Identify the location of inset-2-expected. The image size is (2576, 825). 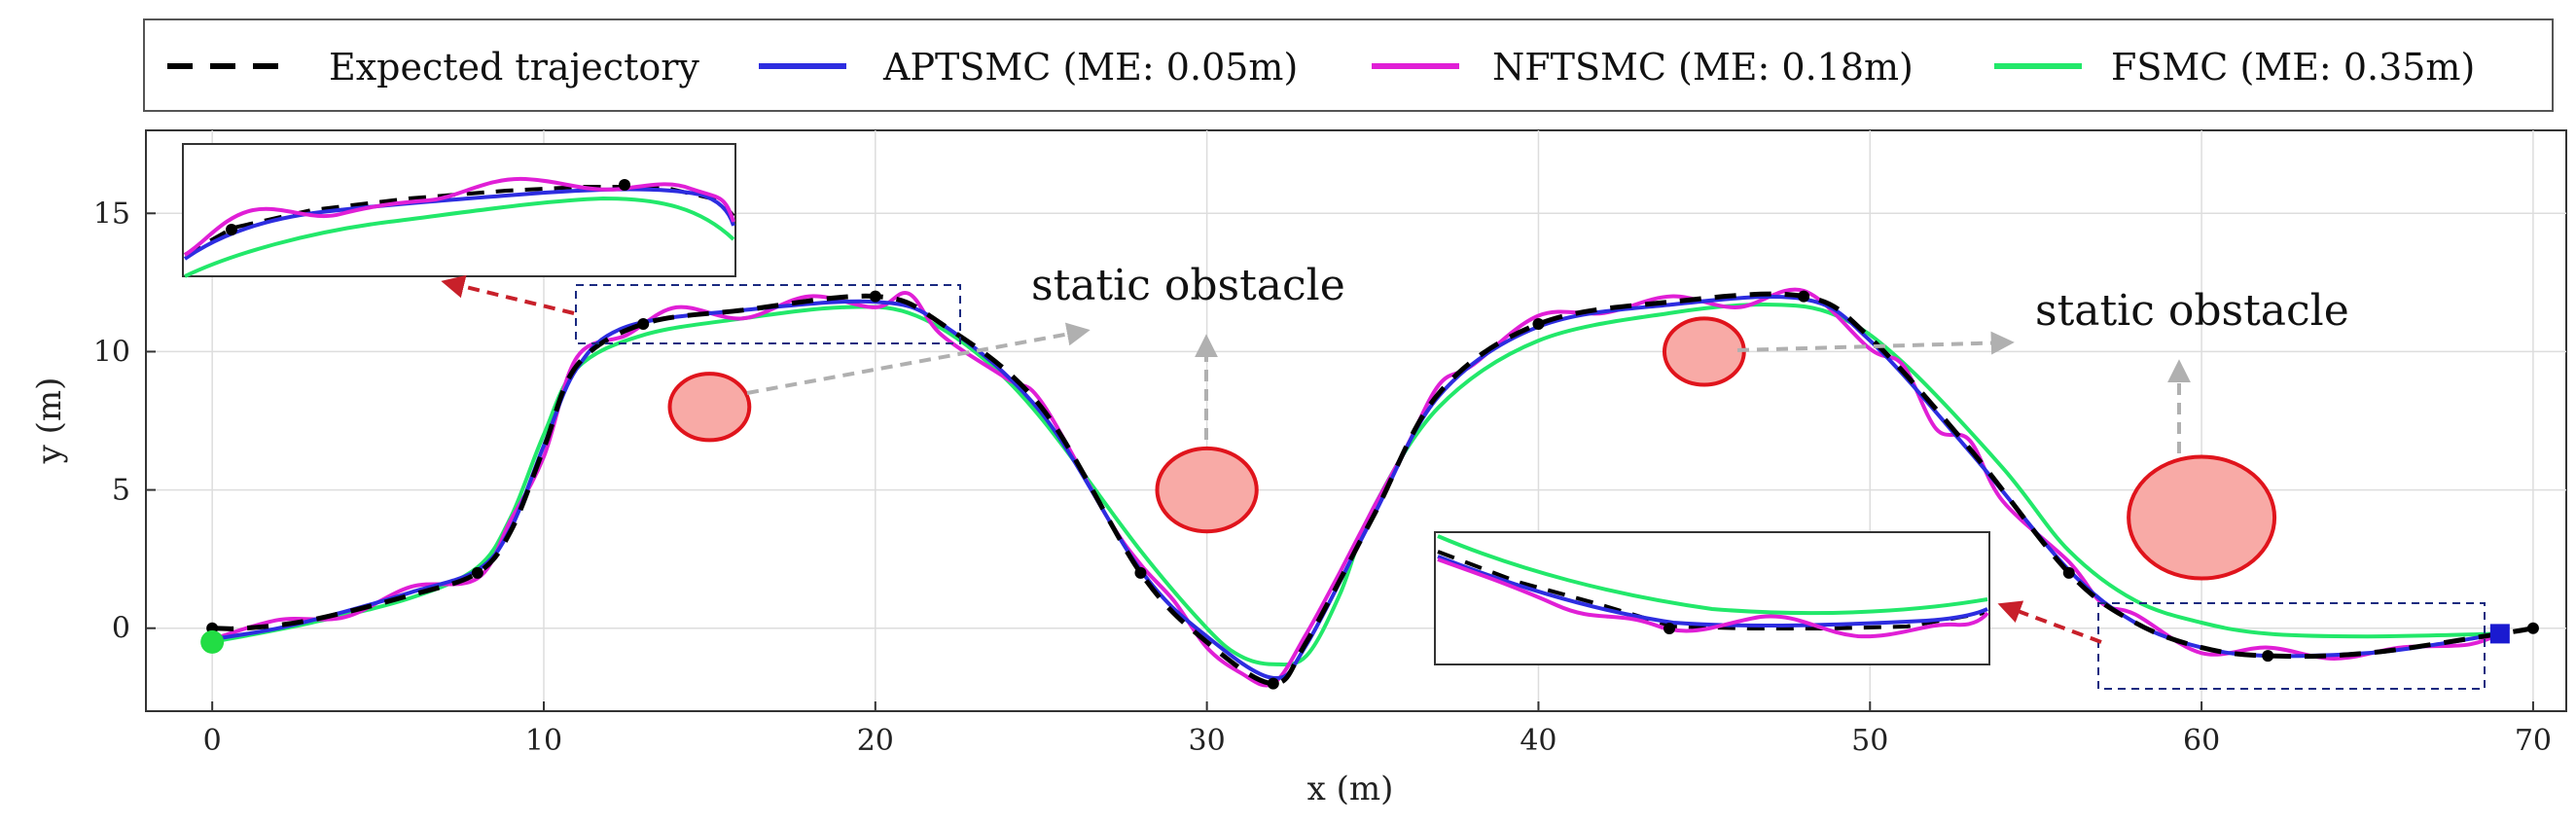
(1711, 590).